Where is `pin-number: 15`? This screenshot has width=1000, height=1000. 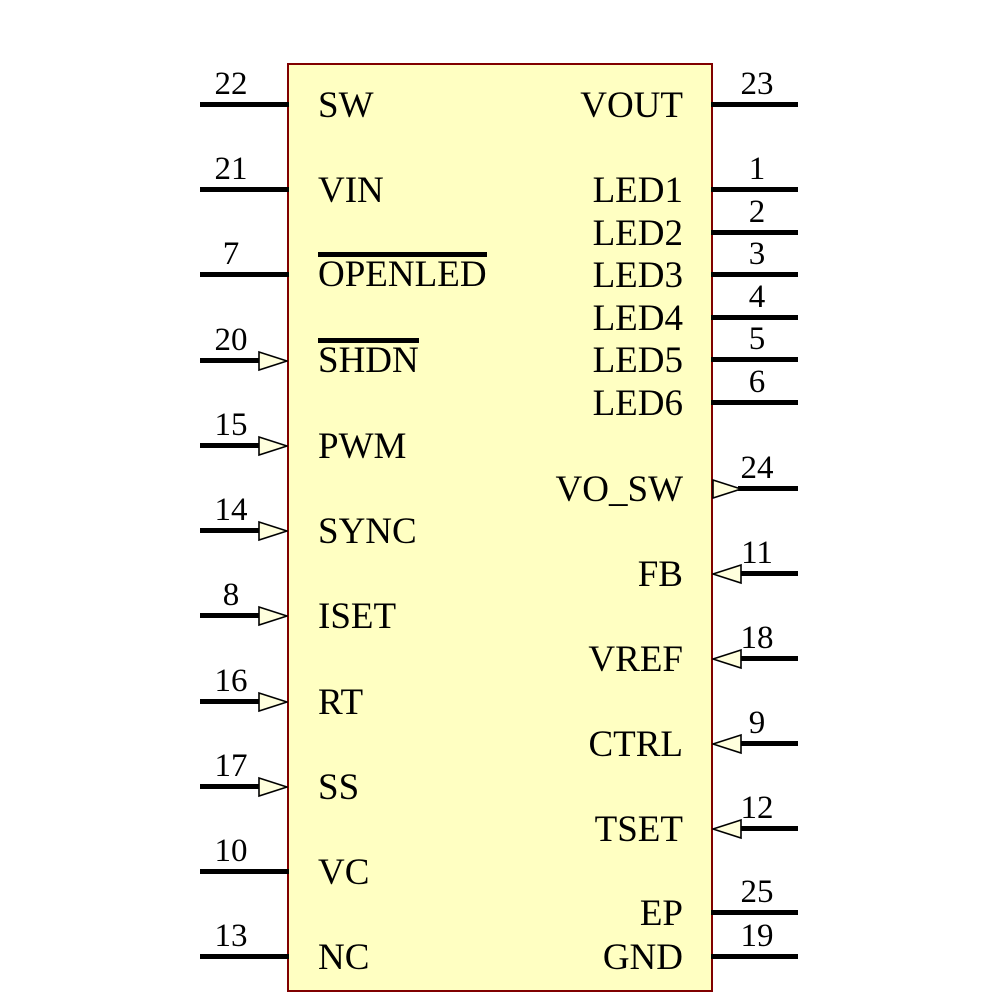
pin-number: 15 is located at coordinates (231, 425).